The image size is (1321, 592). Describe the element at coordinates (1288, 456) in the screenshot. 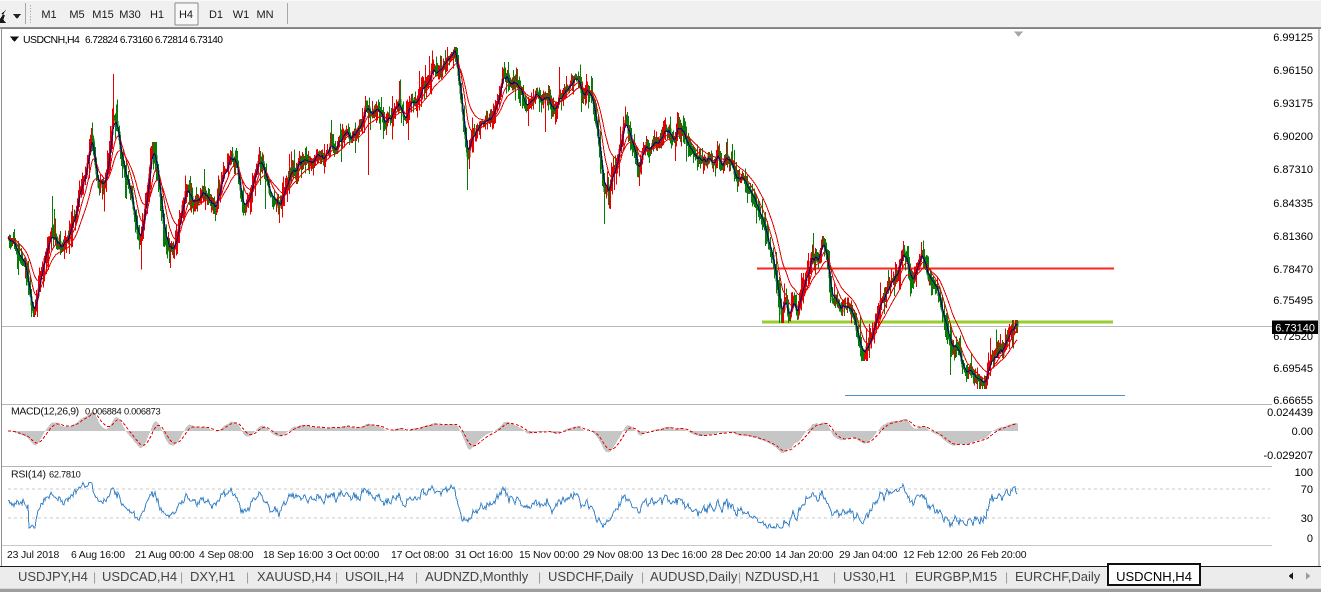

I see `svg-text: -0.029207` at that location.